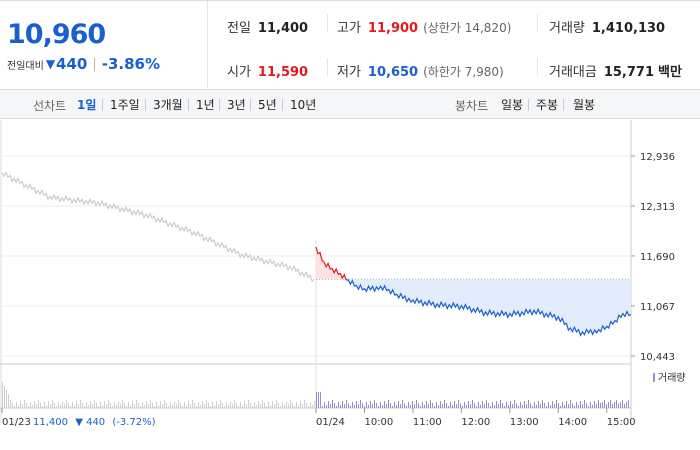 The image size is (700, 450). I want to click on stat-label: 거래대금, so click(573, 72).